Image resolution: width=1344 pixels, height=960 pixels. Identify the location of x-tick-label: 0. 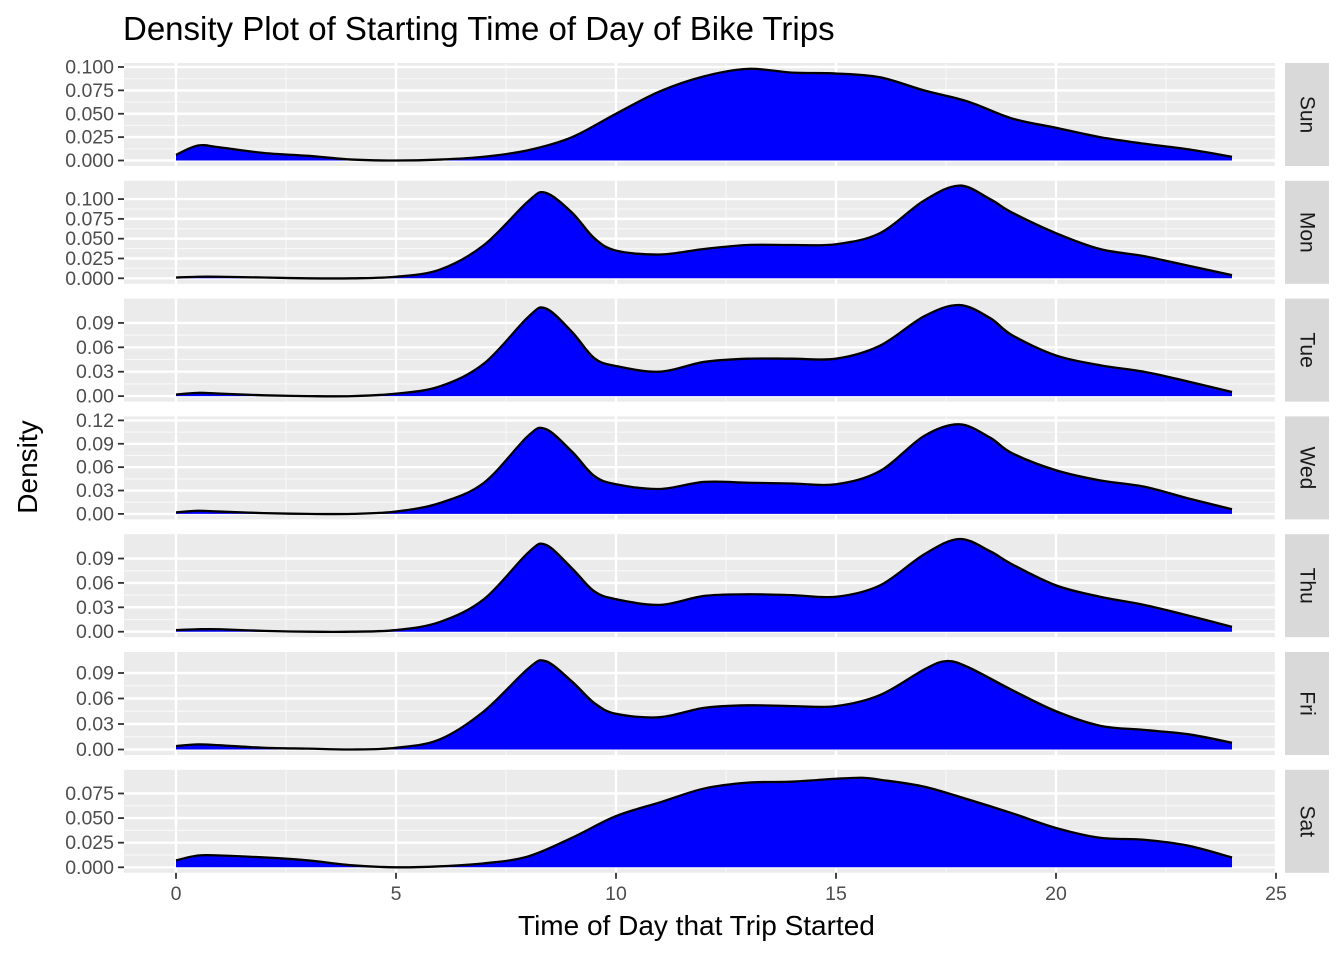
(176, 894).